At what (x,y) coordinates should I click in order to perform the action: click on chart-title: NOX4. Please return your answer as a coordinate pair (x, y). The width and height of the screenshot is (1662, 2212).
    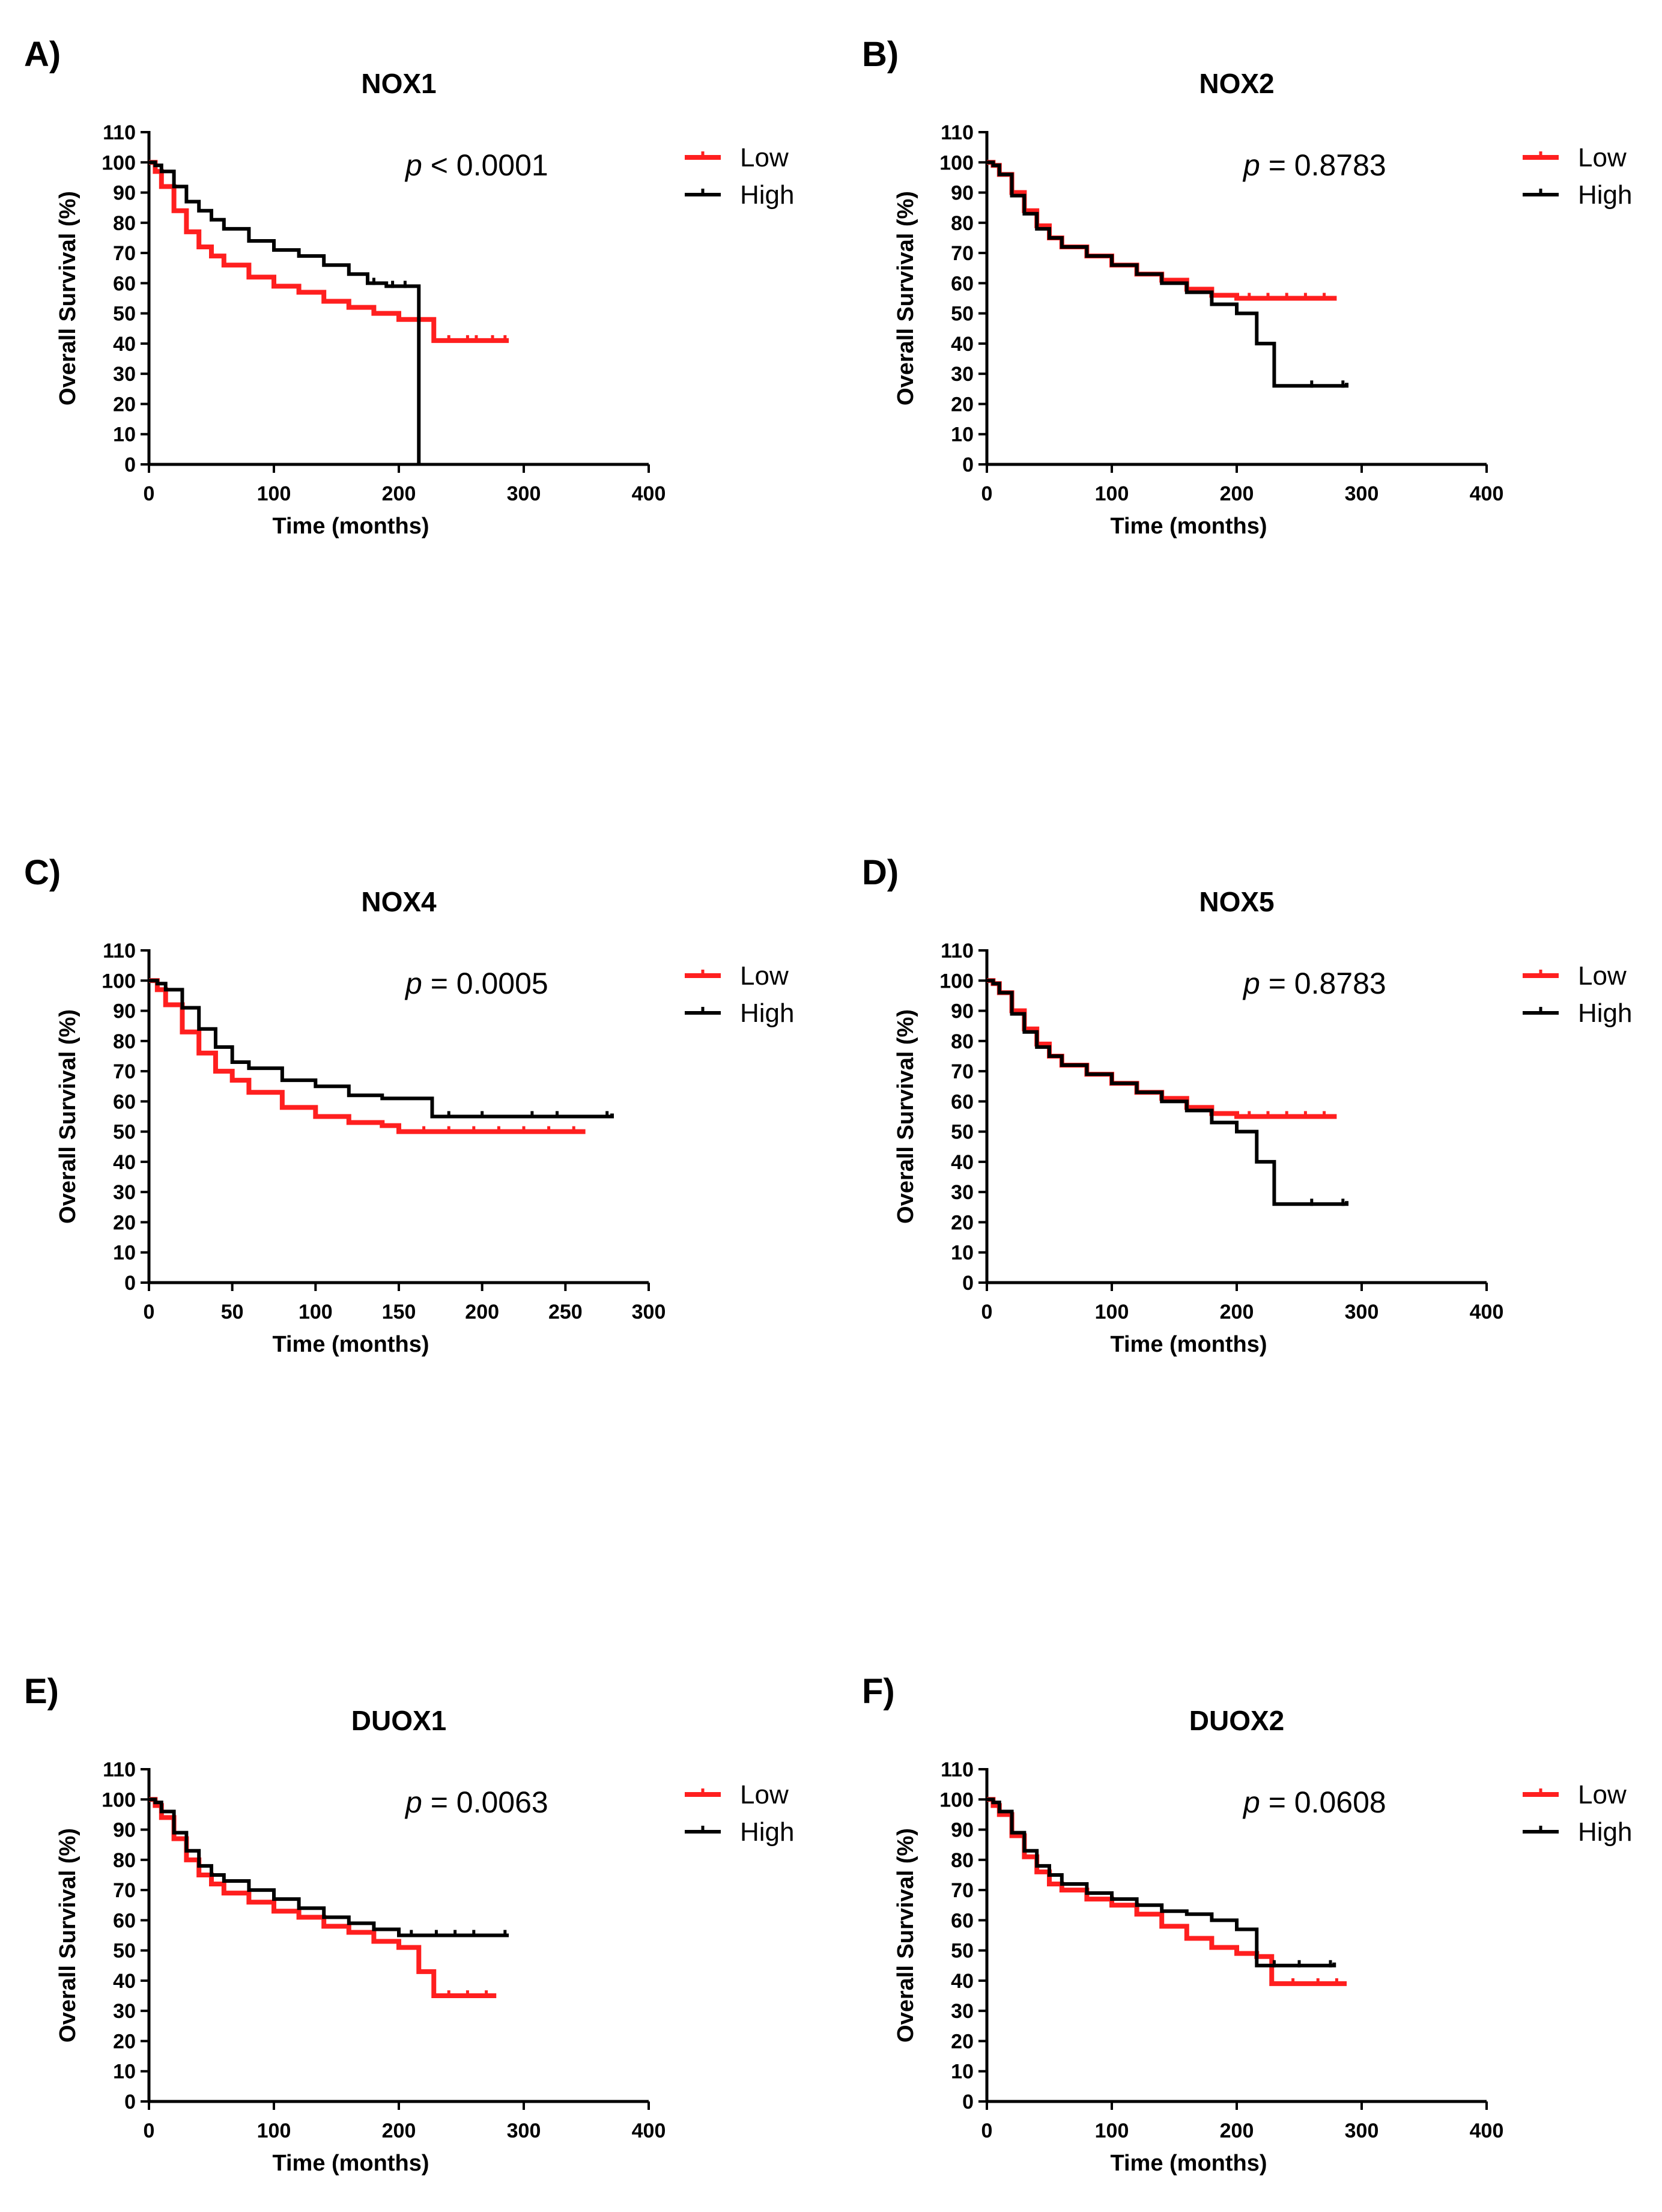
    Looking at the image, I should click on (399, 902).